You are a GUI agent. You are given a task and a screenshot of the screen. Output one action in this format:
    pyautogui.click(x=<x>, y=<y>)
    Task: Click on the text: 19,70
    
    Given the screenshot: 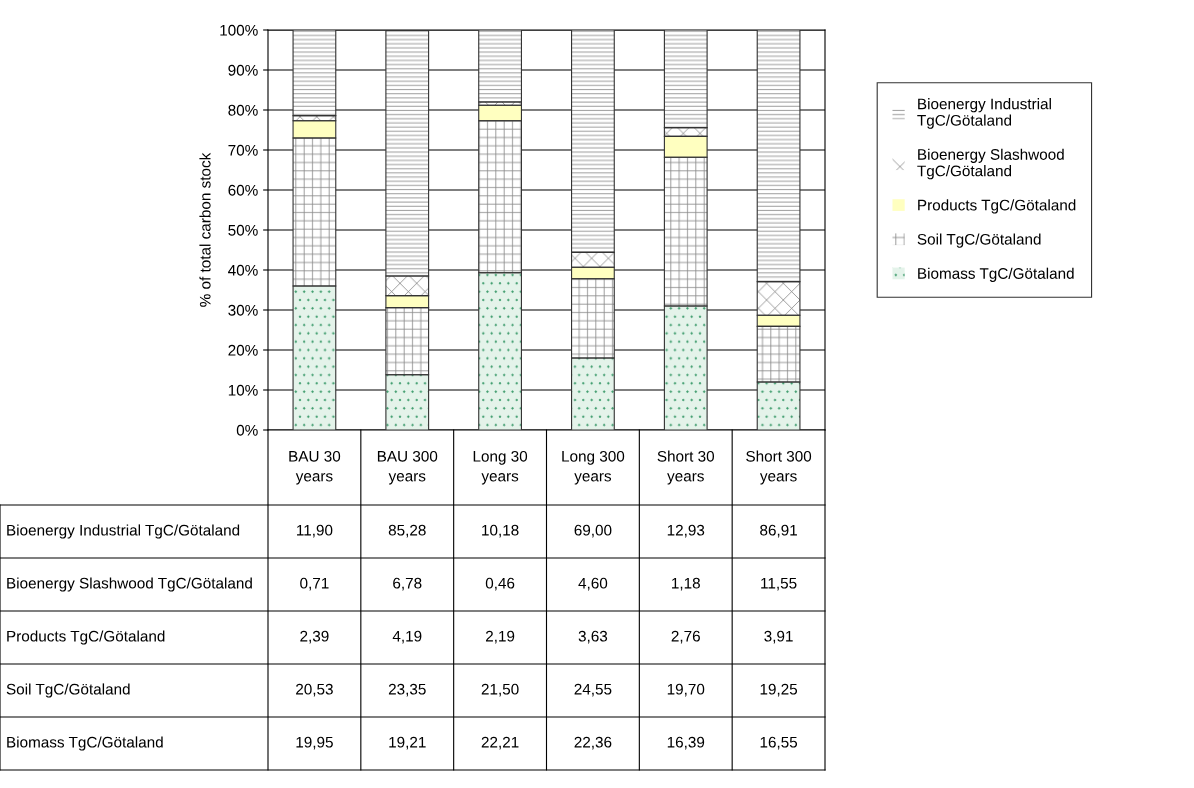 What is the action you would take?
    pyautogui.click(x=686, y=690)
    